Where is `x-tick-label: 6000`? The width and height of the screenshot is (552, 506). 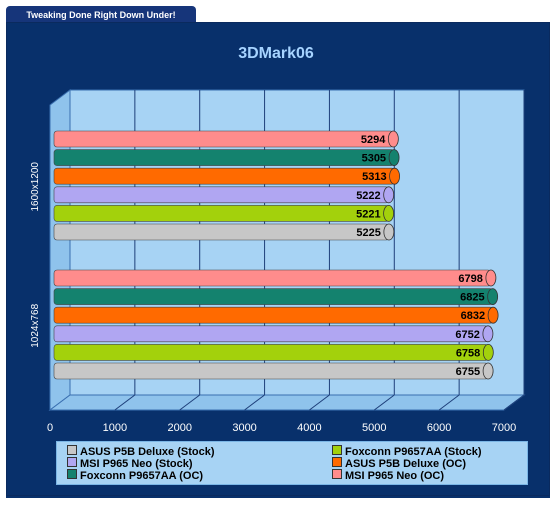
x-tick-label: 6000 is located at coordinates (439, 428).